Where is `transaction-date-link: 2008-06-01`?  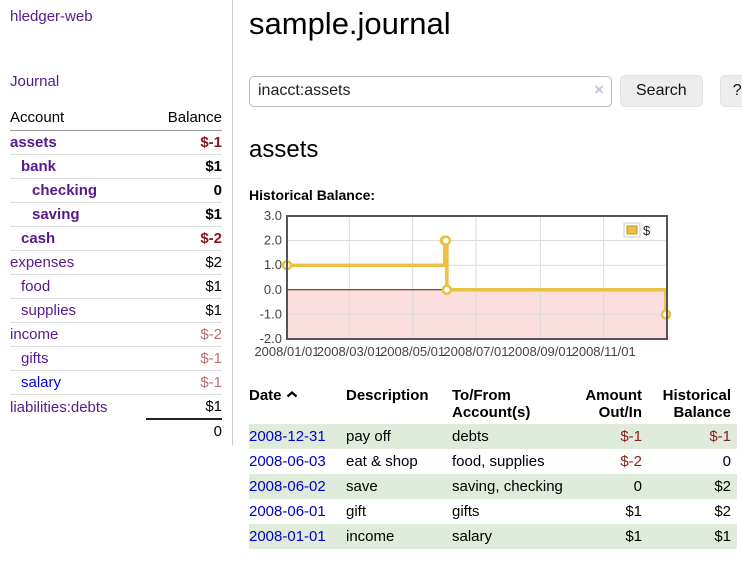
transaction-date-link: 2008-06-01 is located at coordinates (287, 511).